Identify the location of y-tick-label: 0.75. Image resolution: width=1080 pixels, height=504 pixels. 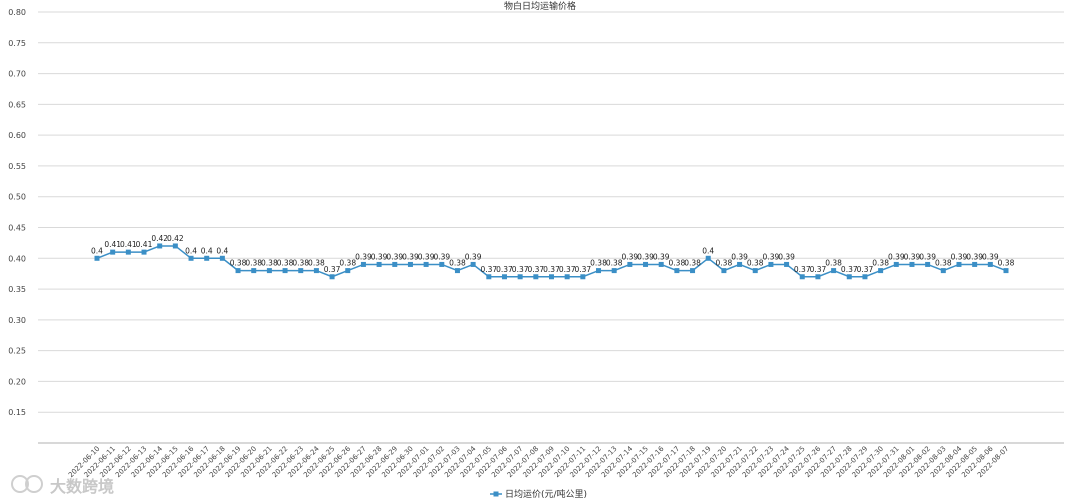
(17, 43).